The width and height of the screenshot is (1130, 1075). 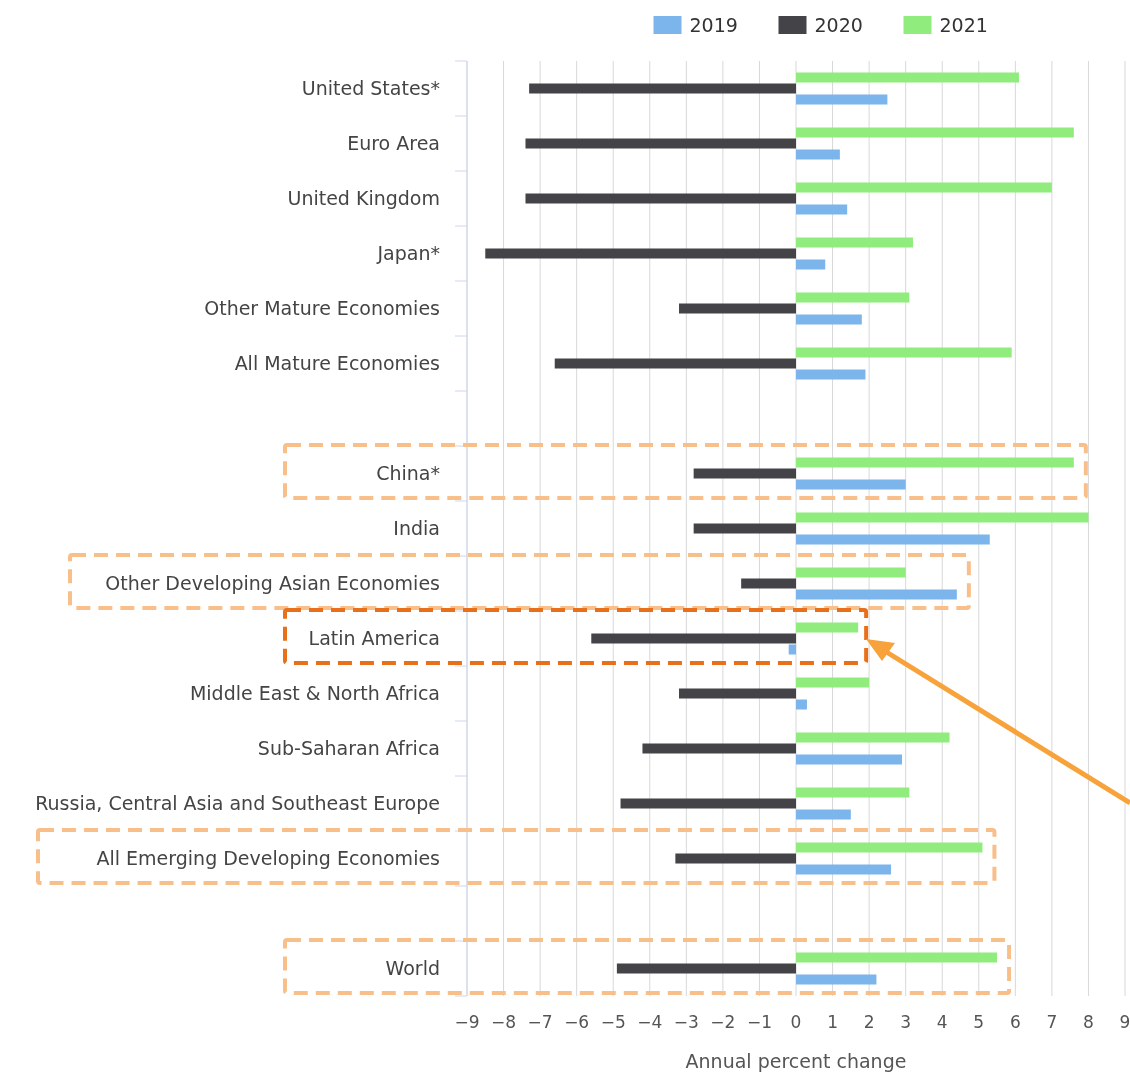 I want to click on x-tick-label: −5, so click(x=613, y=1022).